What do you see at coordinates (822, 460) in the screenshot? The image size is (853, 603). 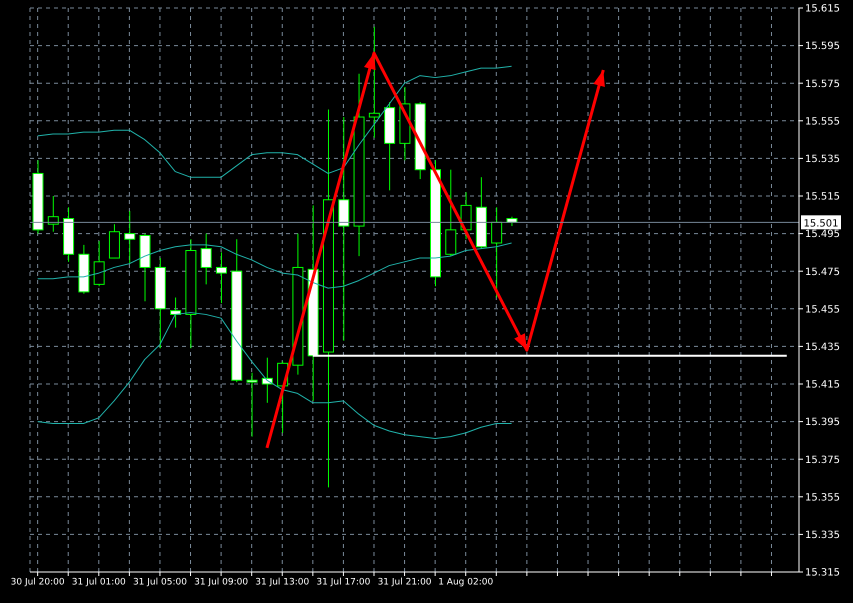 I see `y-tick-label: 15.375` at bounding box center [822, 460].